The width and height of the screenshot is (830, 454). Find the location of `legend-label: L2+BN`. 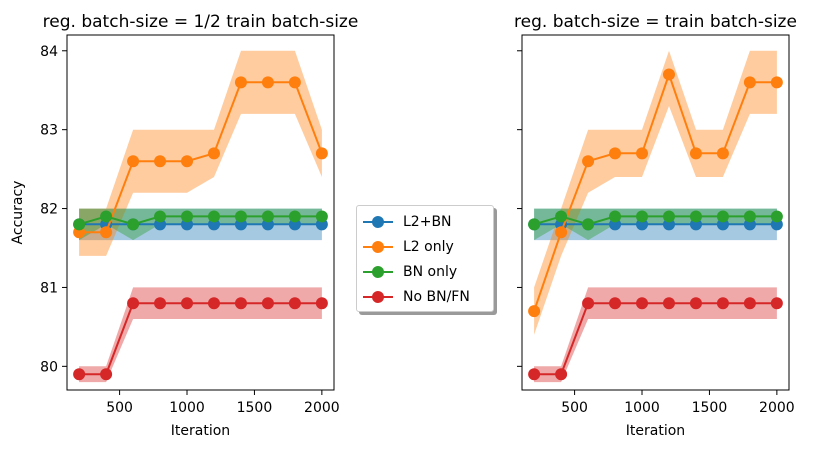

legend-label: L2+BN is located at coordinates (427, 221).